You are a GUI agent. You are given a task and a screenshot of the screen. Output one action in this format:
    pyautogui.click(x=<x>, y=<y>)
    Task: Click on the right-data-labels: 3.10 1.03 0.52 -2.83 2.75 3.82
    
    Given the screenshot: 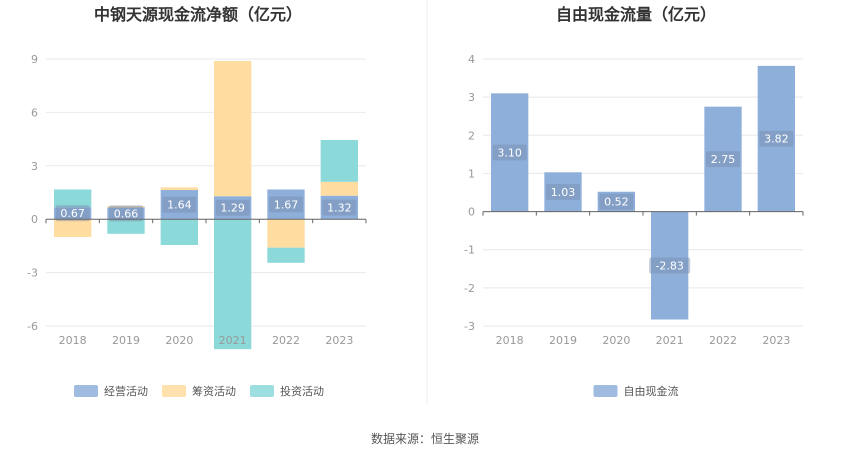 What is the action you would take?
    pyautogui.click(x=643, y=202)
    